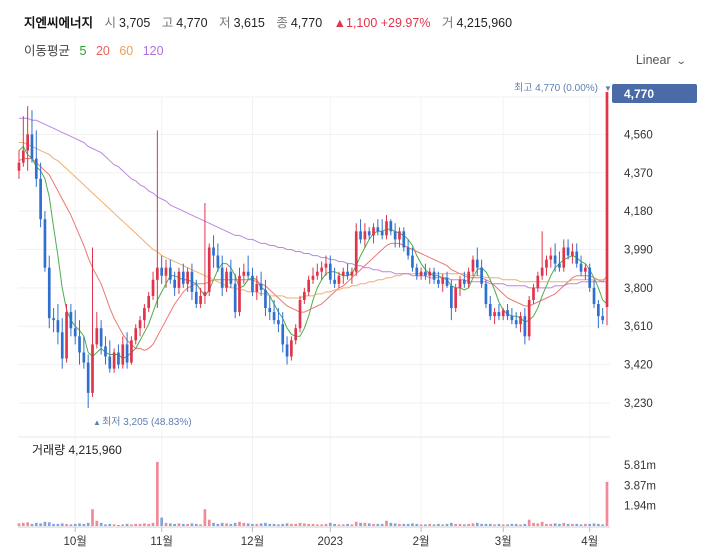 This screenshot has width=705, height=560. Describe the element at coordinates (638, 269) in the screenshot. I see `price-axis: 4,560 4,370 4,180 3,990 3,800 3,610 3,420 3,230` at that location.